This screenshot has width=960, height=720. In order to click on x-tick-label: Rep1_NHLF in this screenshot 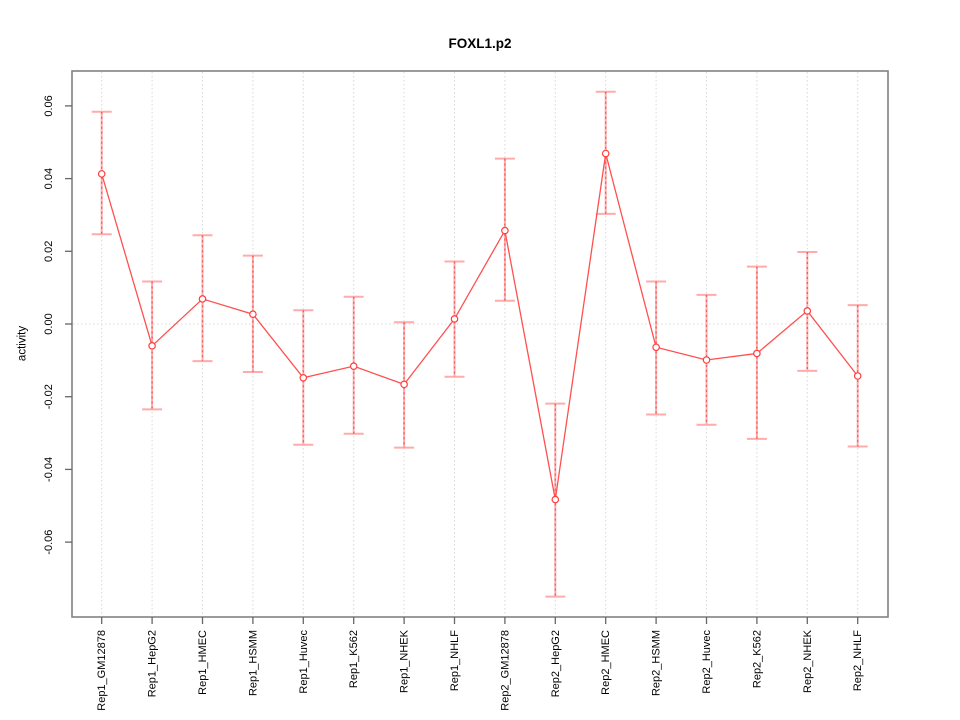, I will do `click(455, 660)`.